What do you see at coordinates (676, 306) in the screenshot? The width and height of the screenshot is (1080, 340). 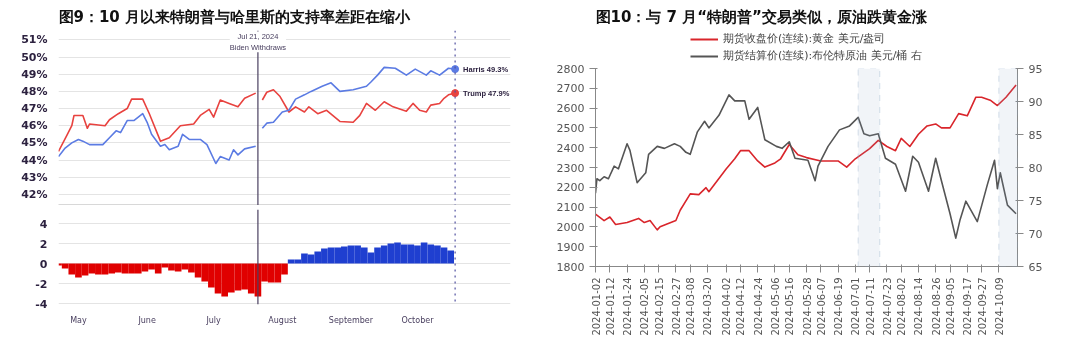 I see `x-tick-label: 2024-02-27` at bounding box center [676, 306].